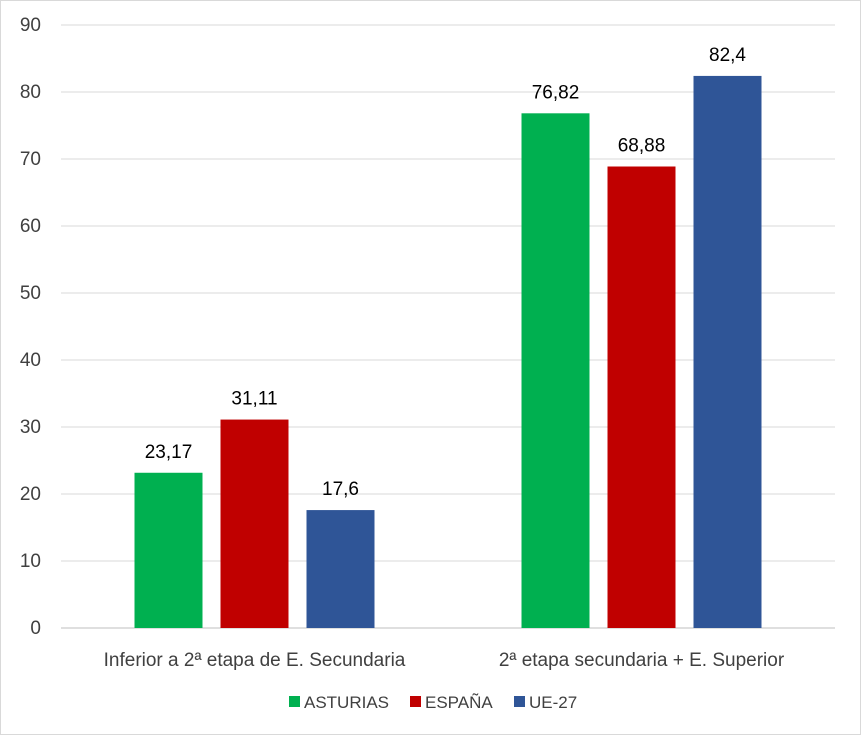 The height and width of the screenshot is (739, 861). I want to click on legend-label: ASTURIAS, so click(346, 702).